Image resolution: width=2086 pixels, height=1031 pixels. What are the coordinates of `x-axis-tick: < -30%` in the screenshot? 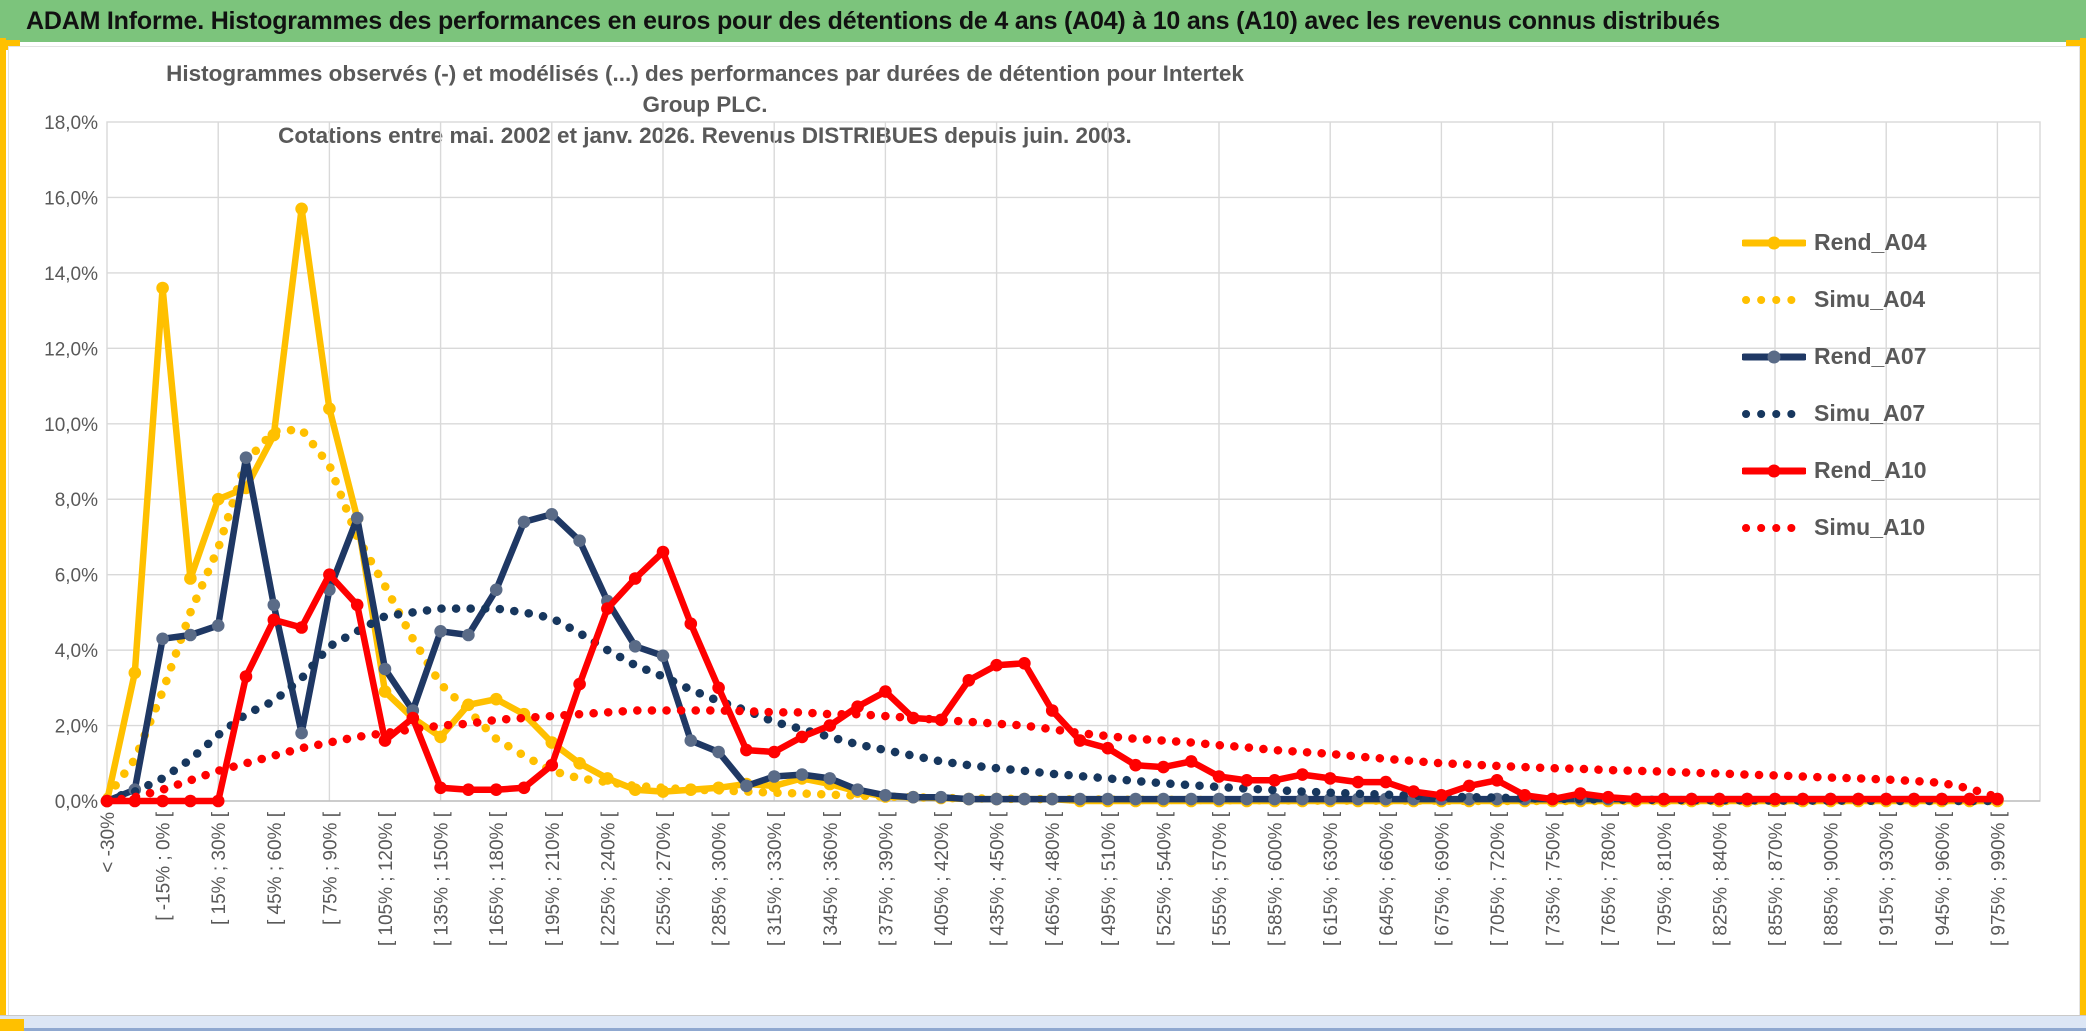 It's located at (108, 842).